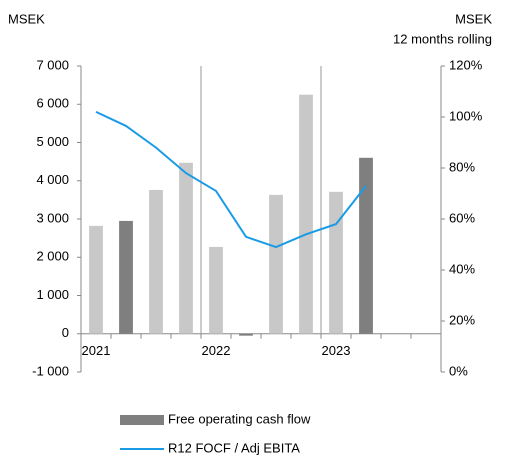  I want to click on x-tick-label: 2021, so click(96, 350).